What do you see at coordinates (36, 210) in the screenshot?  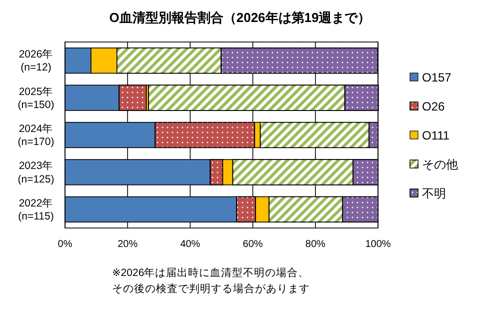 I see `y-tick-label: 2022年 (n=115)` at bounding box center [36, 210].